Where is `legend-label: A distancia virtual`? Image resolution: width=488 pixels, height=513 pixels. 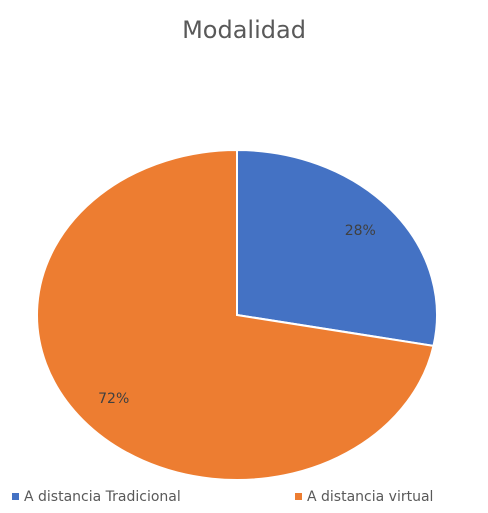 legend-label: A distancia virtual is located at coordinates (370, 497).